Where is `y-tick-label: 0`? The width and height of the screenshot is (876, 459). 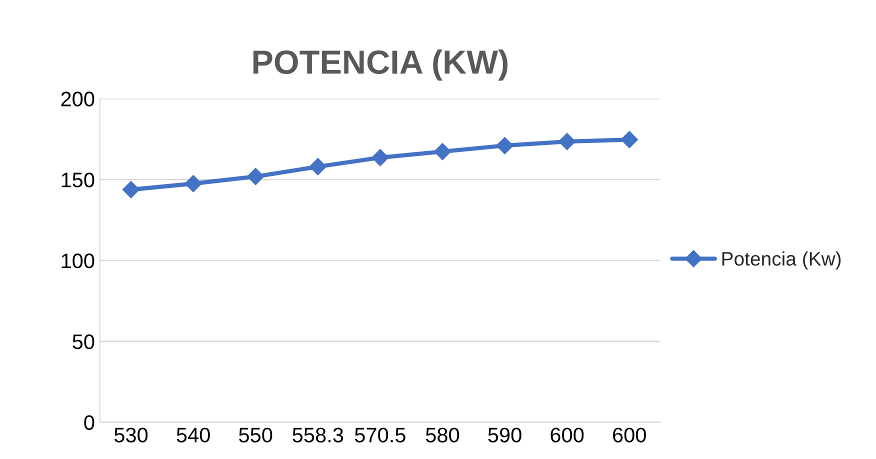 y-tick-label: 0 is located at coordinates (89, 422).